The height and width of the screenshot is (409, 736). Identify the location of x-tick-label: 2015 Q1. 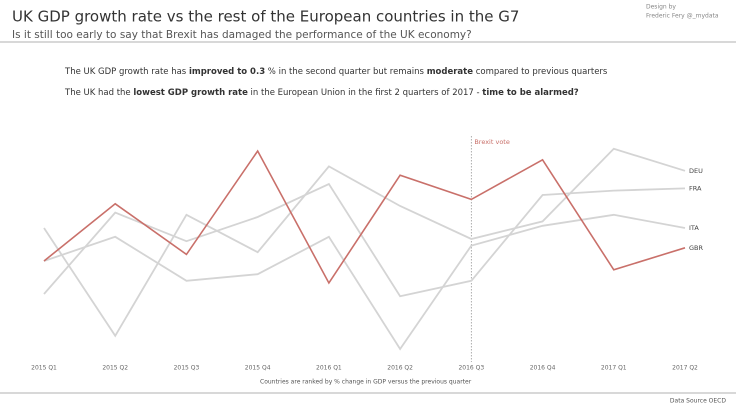
(44, 368).